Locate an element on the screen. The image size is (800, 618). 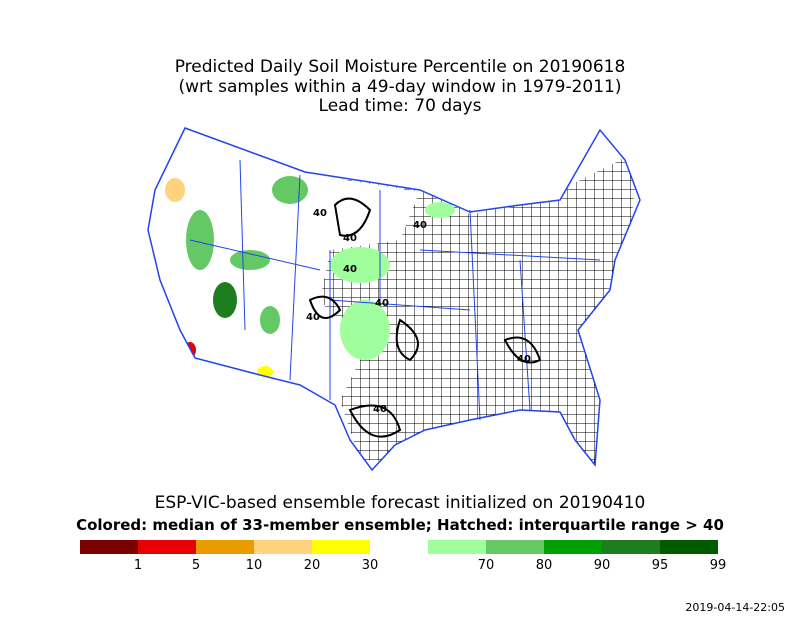
legend-label: 10 is located at coordinates (254, 565).